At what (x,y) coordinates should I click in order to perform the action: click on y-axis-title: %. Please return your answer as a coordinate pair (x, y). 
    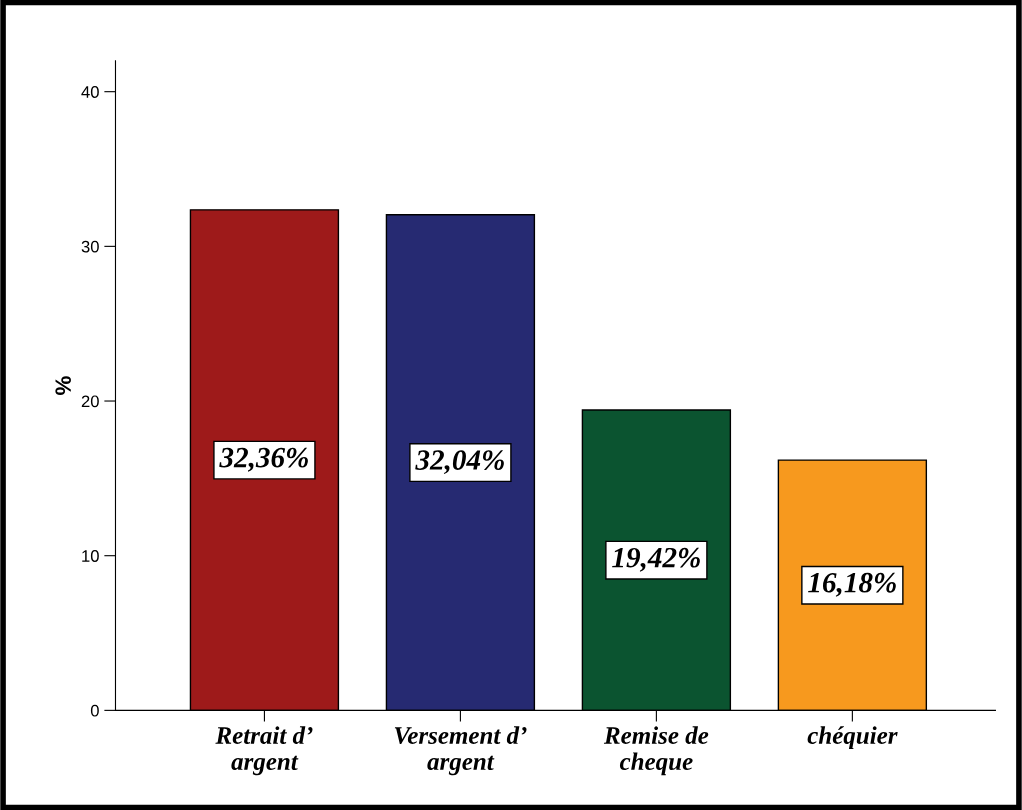
    Looking at the image, I should click on (63, 385).